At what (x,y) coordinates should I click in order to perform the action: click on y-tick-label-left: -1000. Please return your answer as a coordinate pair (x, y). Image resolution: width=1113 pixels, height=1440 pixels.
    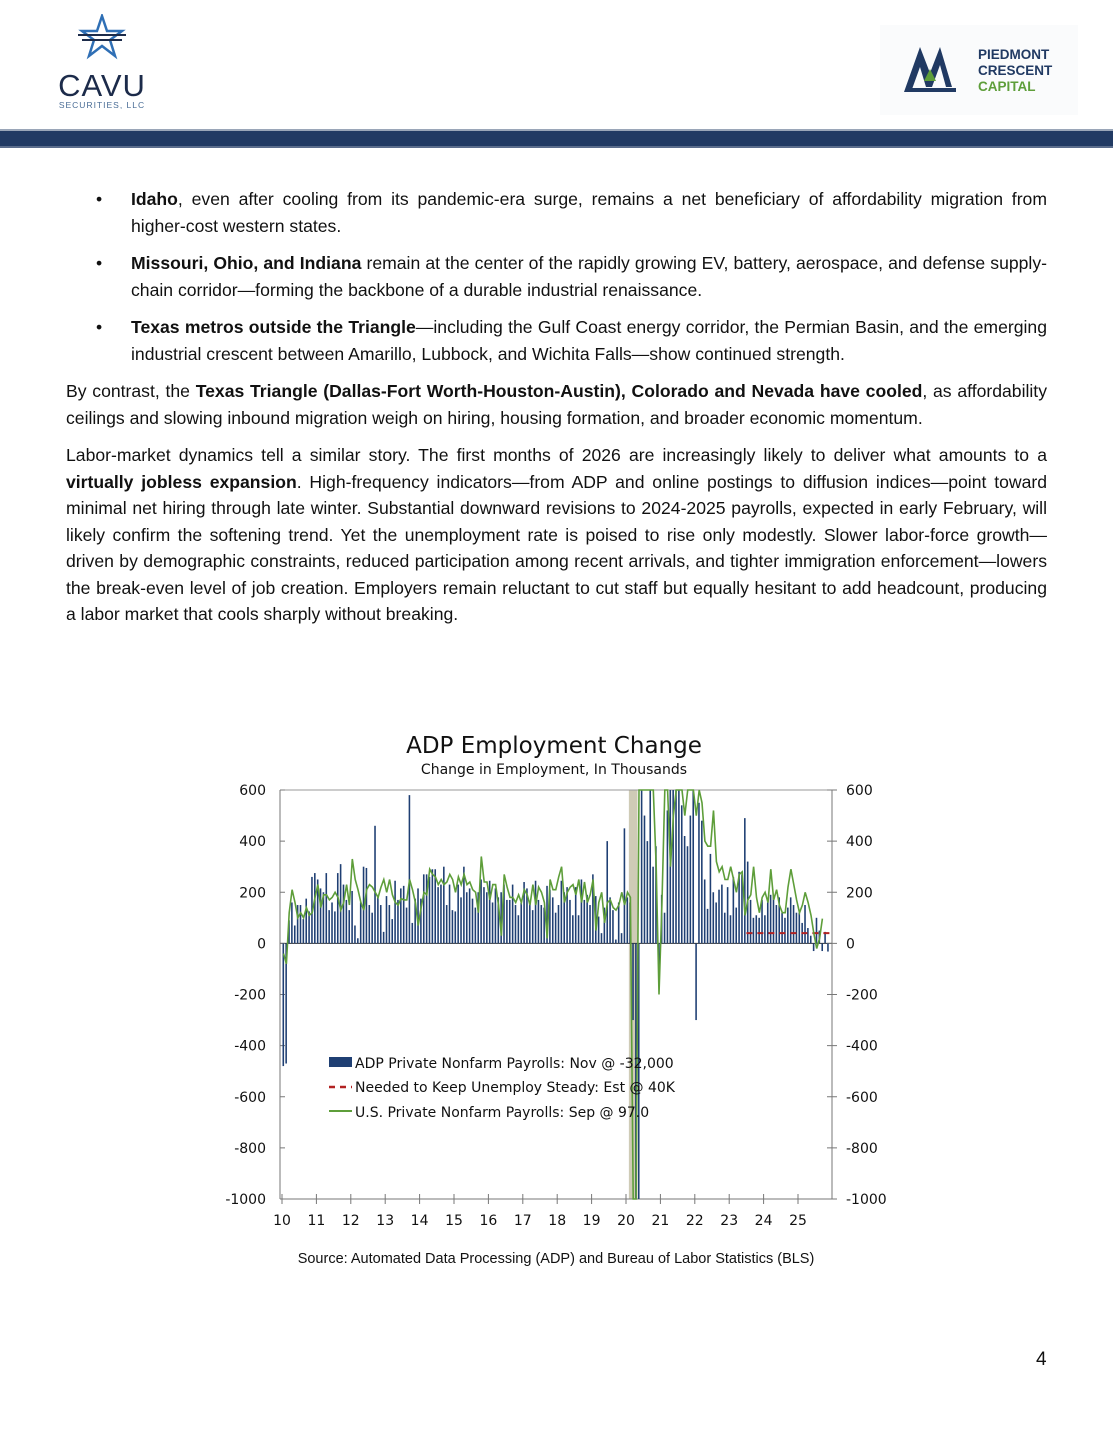
    Looking at the image, I should click on (245, 1200).